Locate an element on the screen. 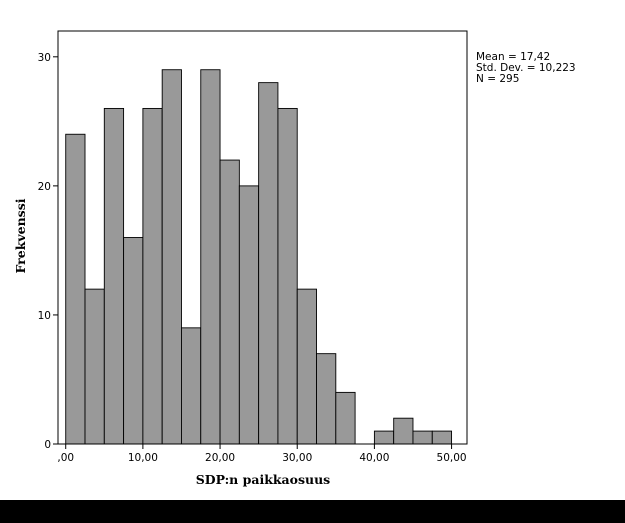 This screenshot has height=523, width=625. x-axis-ticks: ,00 10,00 20,00 30,00 40,00 50,00 is located at coordinates (262, 454).